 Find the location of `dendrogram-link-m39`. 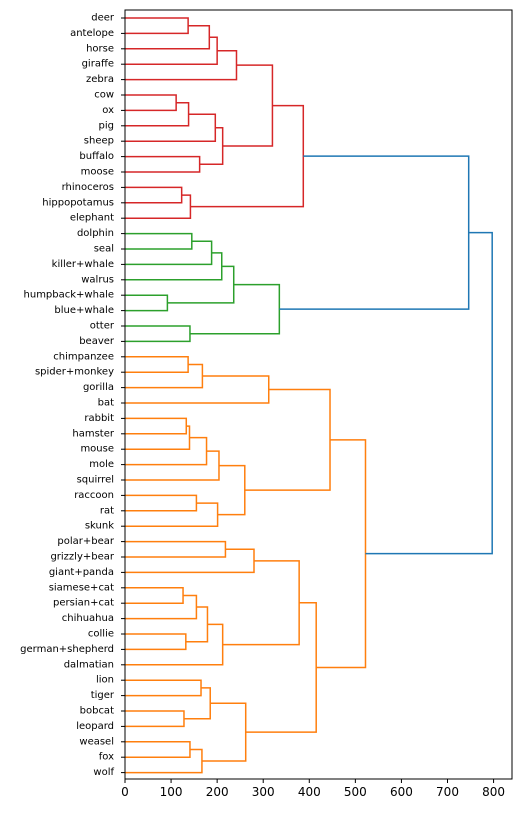

dendrogram-link-m39 is located at coordinates (174, 644).